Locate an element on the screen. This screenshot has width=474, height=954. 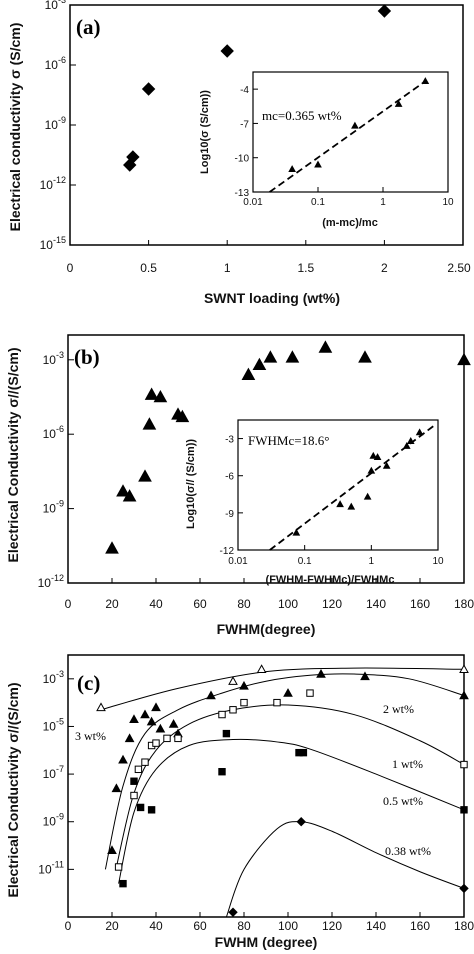
ai-xtick-label: 0.1 is located at coordinates (318, 202).